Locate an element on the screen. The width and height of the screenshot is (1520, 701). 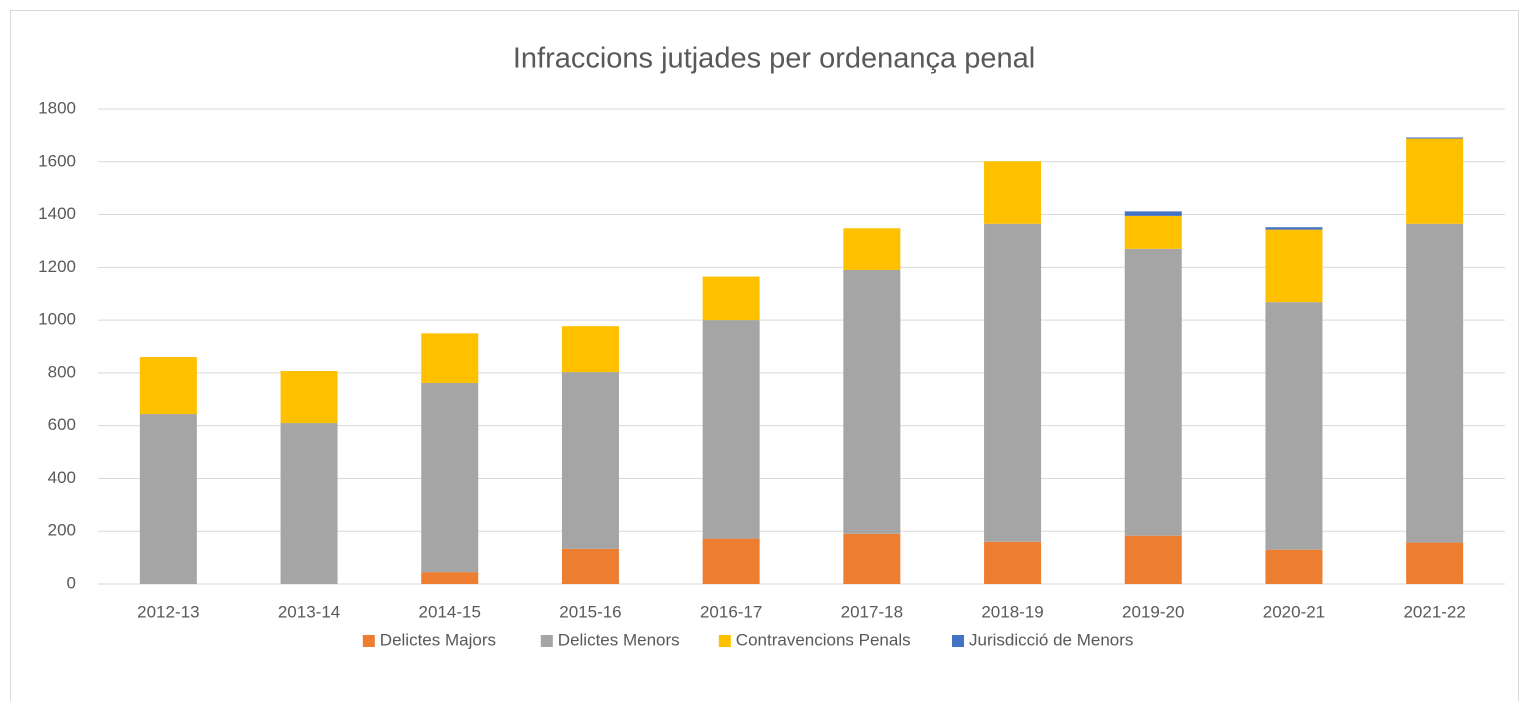
y-tick-label: 0 is located at coordinates (71, 582).